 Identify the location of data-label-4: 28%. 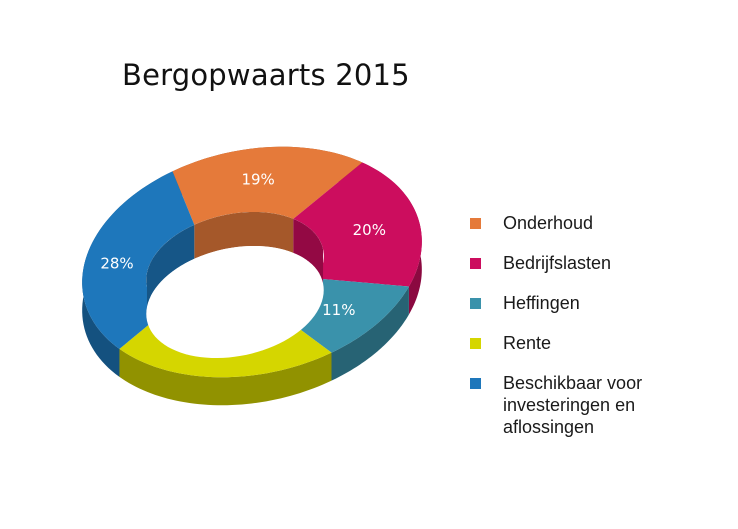
(116, 264).